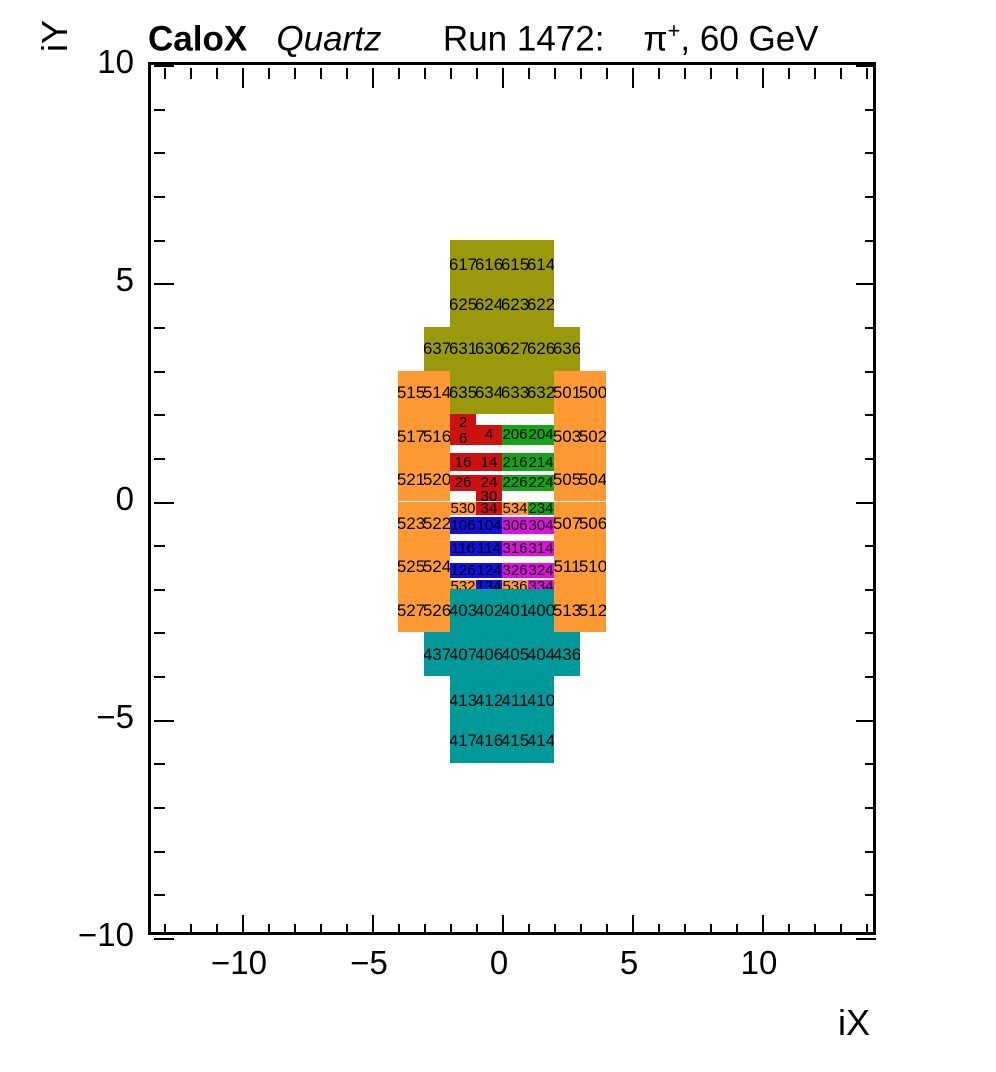 This screenshot has height=1072, width=996. What do you see at coordinates (515, 720) in the screenshot?
I see `detector-cell: 411` at bounding box center [515, 720].